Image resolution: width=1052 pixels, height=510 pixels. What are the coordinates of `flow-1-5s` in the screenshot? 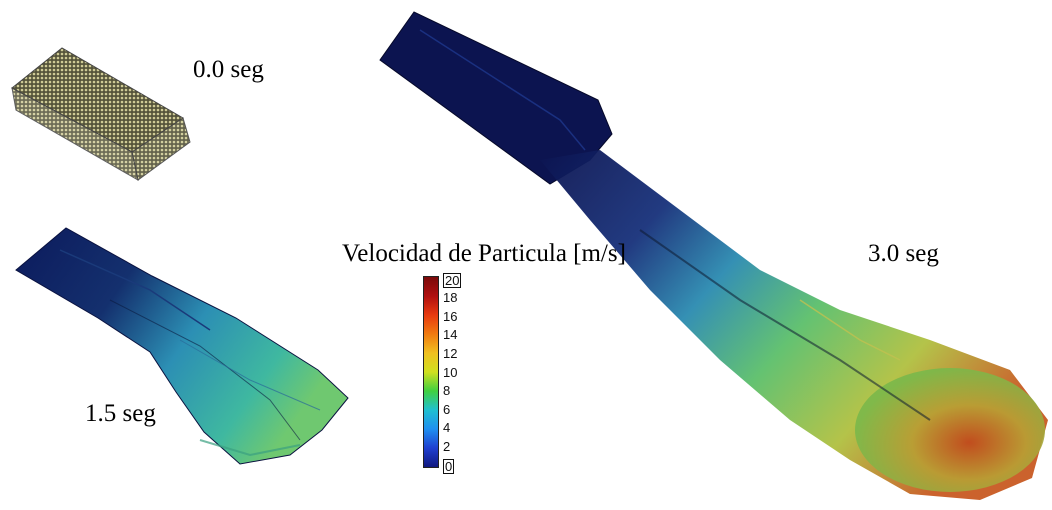 It's located at (182, 346).